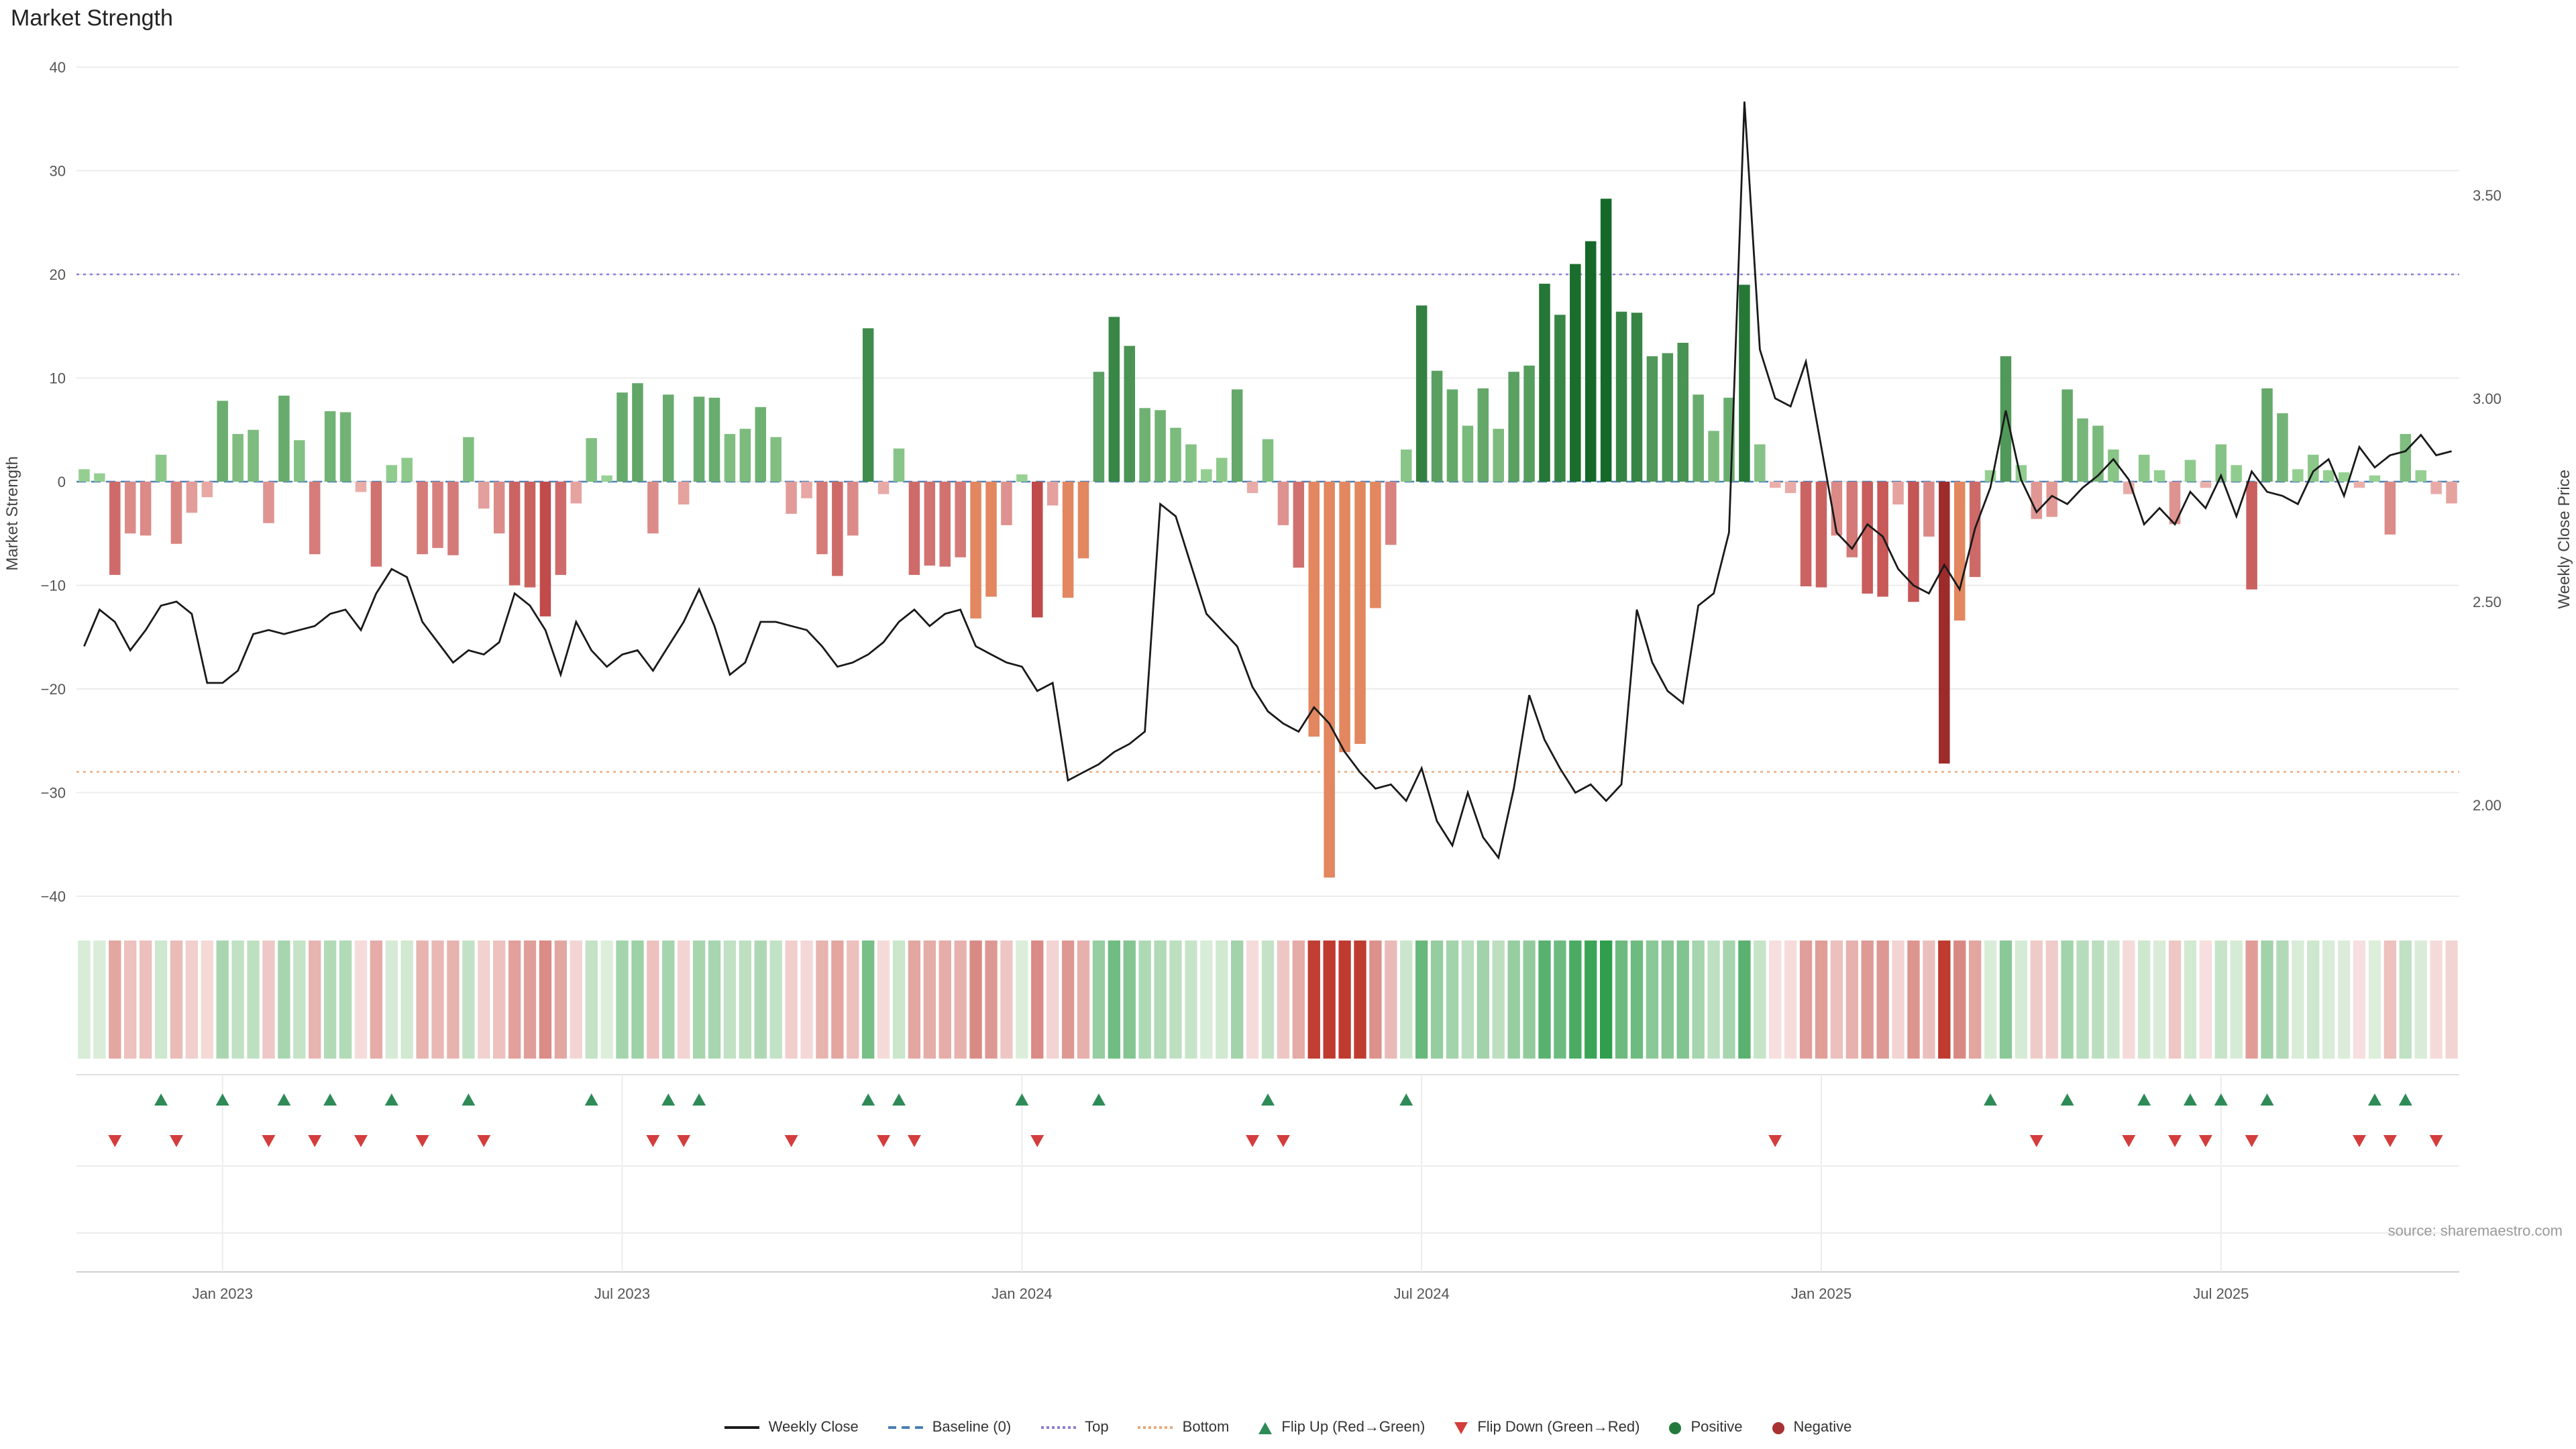 This screenshot has height=1449, width=2576. What do you see at coordinates (1074, 1427) in the screenshot?
I see `legend-item: Top` at bounding box center [1074, 1427].